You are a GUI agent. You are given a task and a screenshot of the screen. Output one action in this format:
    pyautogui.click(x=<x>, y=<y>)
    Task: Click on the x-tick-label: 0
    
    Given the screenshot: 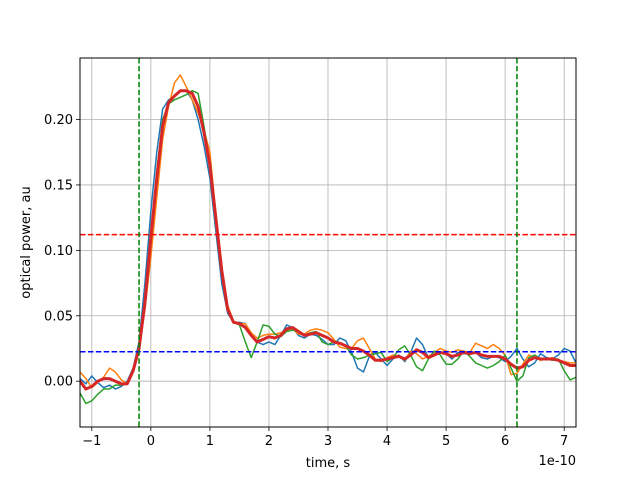 What is the action you would take?
    pyautogui.click(x=151, y=441)
    